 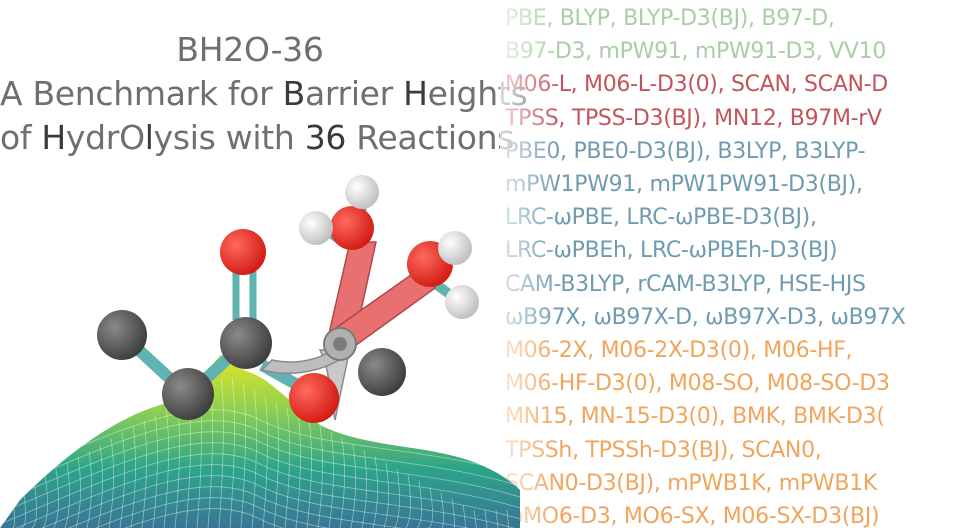 I want to click on title-line-2: A Benchmark for Barrier Heights, so click(x=264, y=93).